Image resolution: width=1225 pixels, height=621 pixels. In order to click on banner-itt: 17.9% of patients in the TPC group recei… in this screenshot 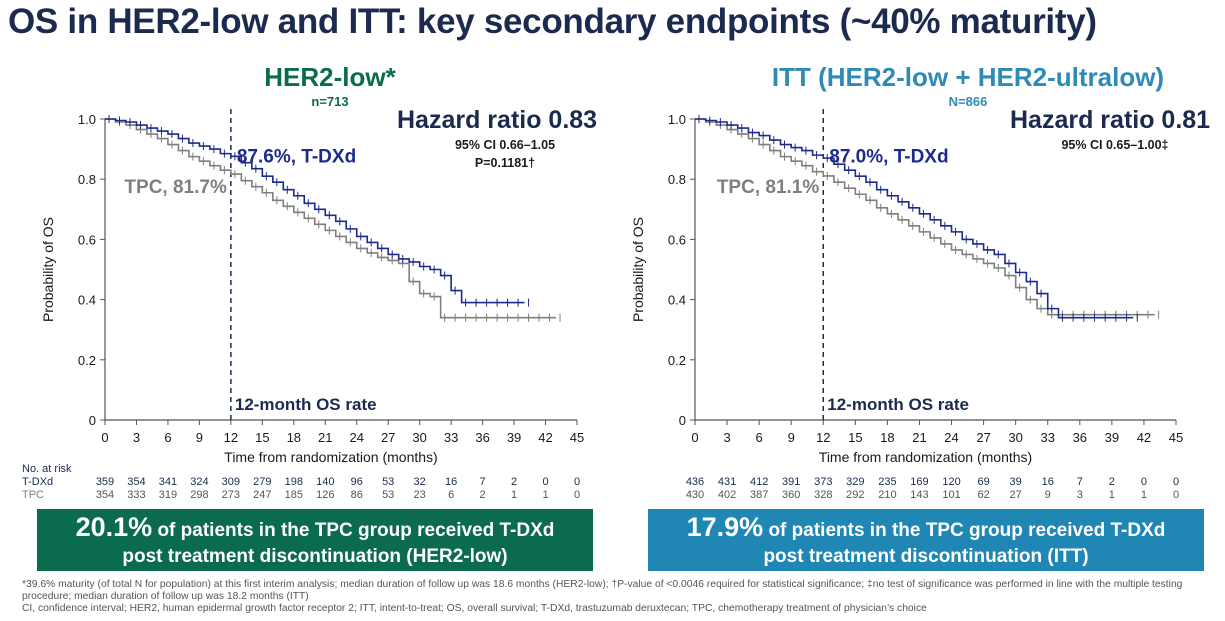, I will do `click(926, 540)`.